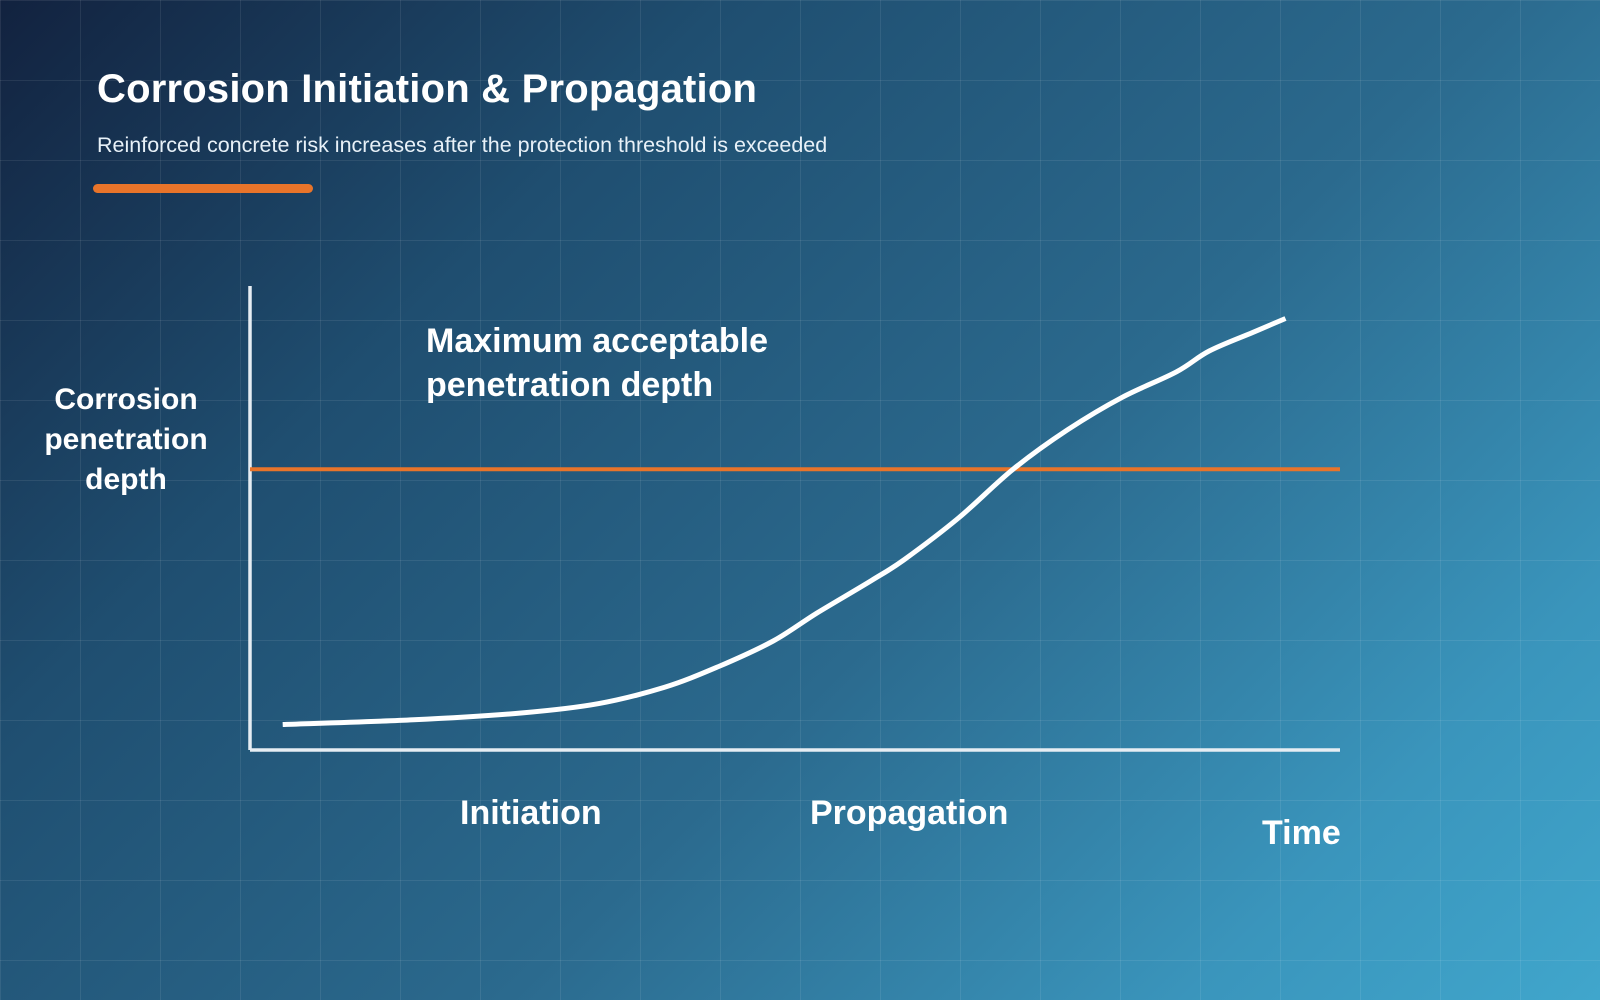 Image resolution: width=1600 pixels, height=1000 pixels. What do you see at coordinates (427, 89) in the screenshot?
I see `chart-title: Corrosion Initiation & Propagation` at bounding box center [427, 89].